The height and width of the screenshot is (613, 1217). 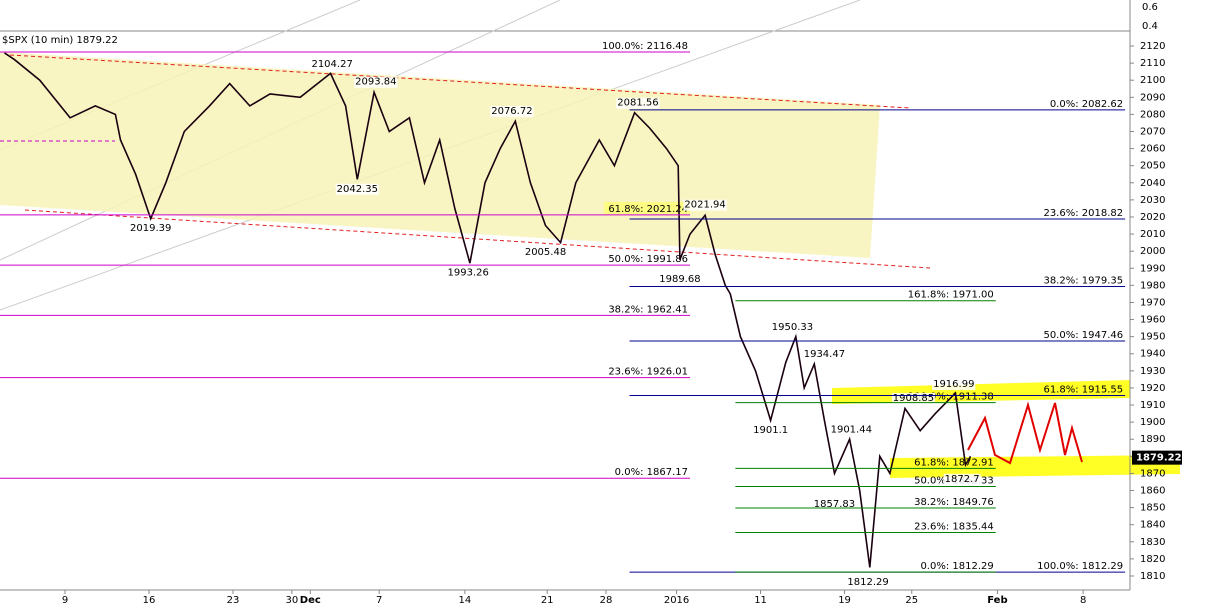 I want to click on last-price-box, so click(x=1157, y=457).